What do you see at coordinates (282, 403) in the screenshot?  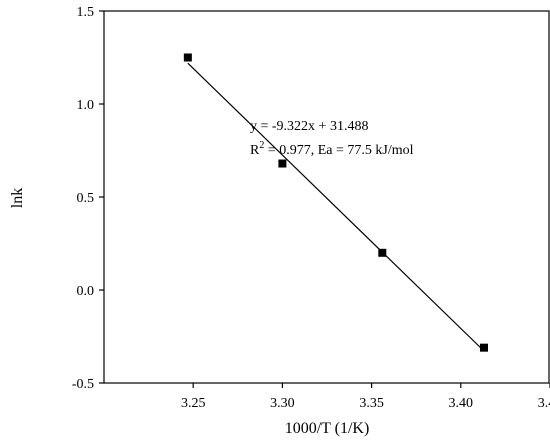 I see `x-tick-label: 3.30` at bounding box center [282, 403].